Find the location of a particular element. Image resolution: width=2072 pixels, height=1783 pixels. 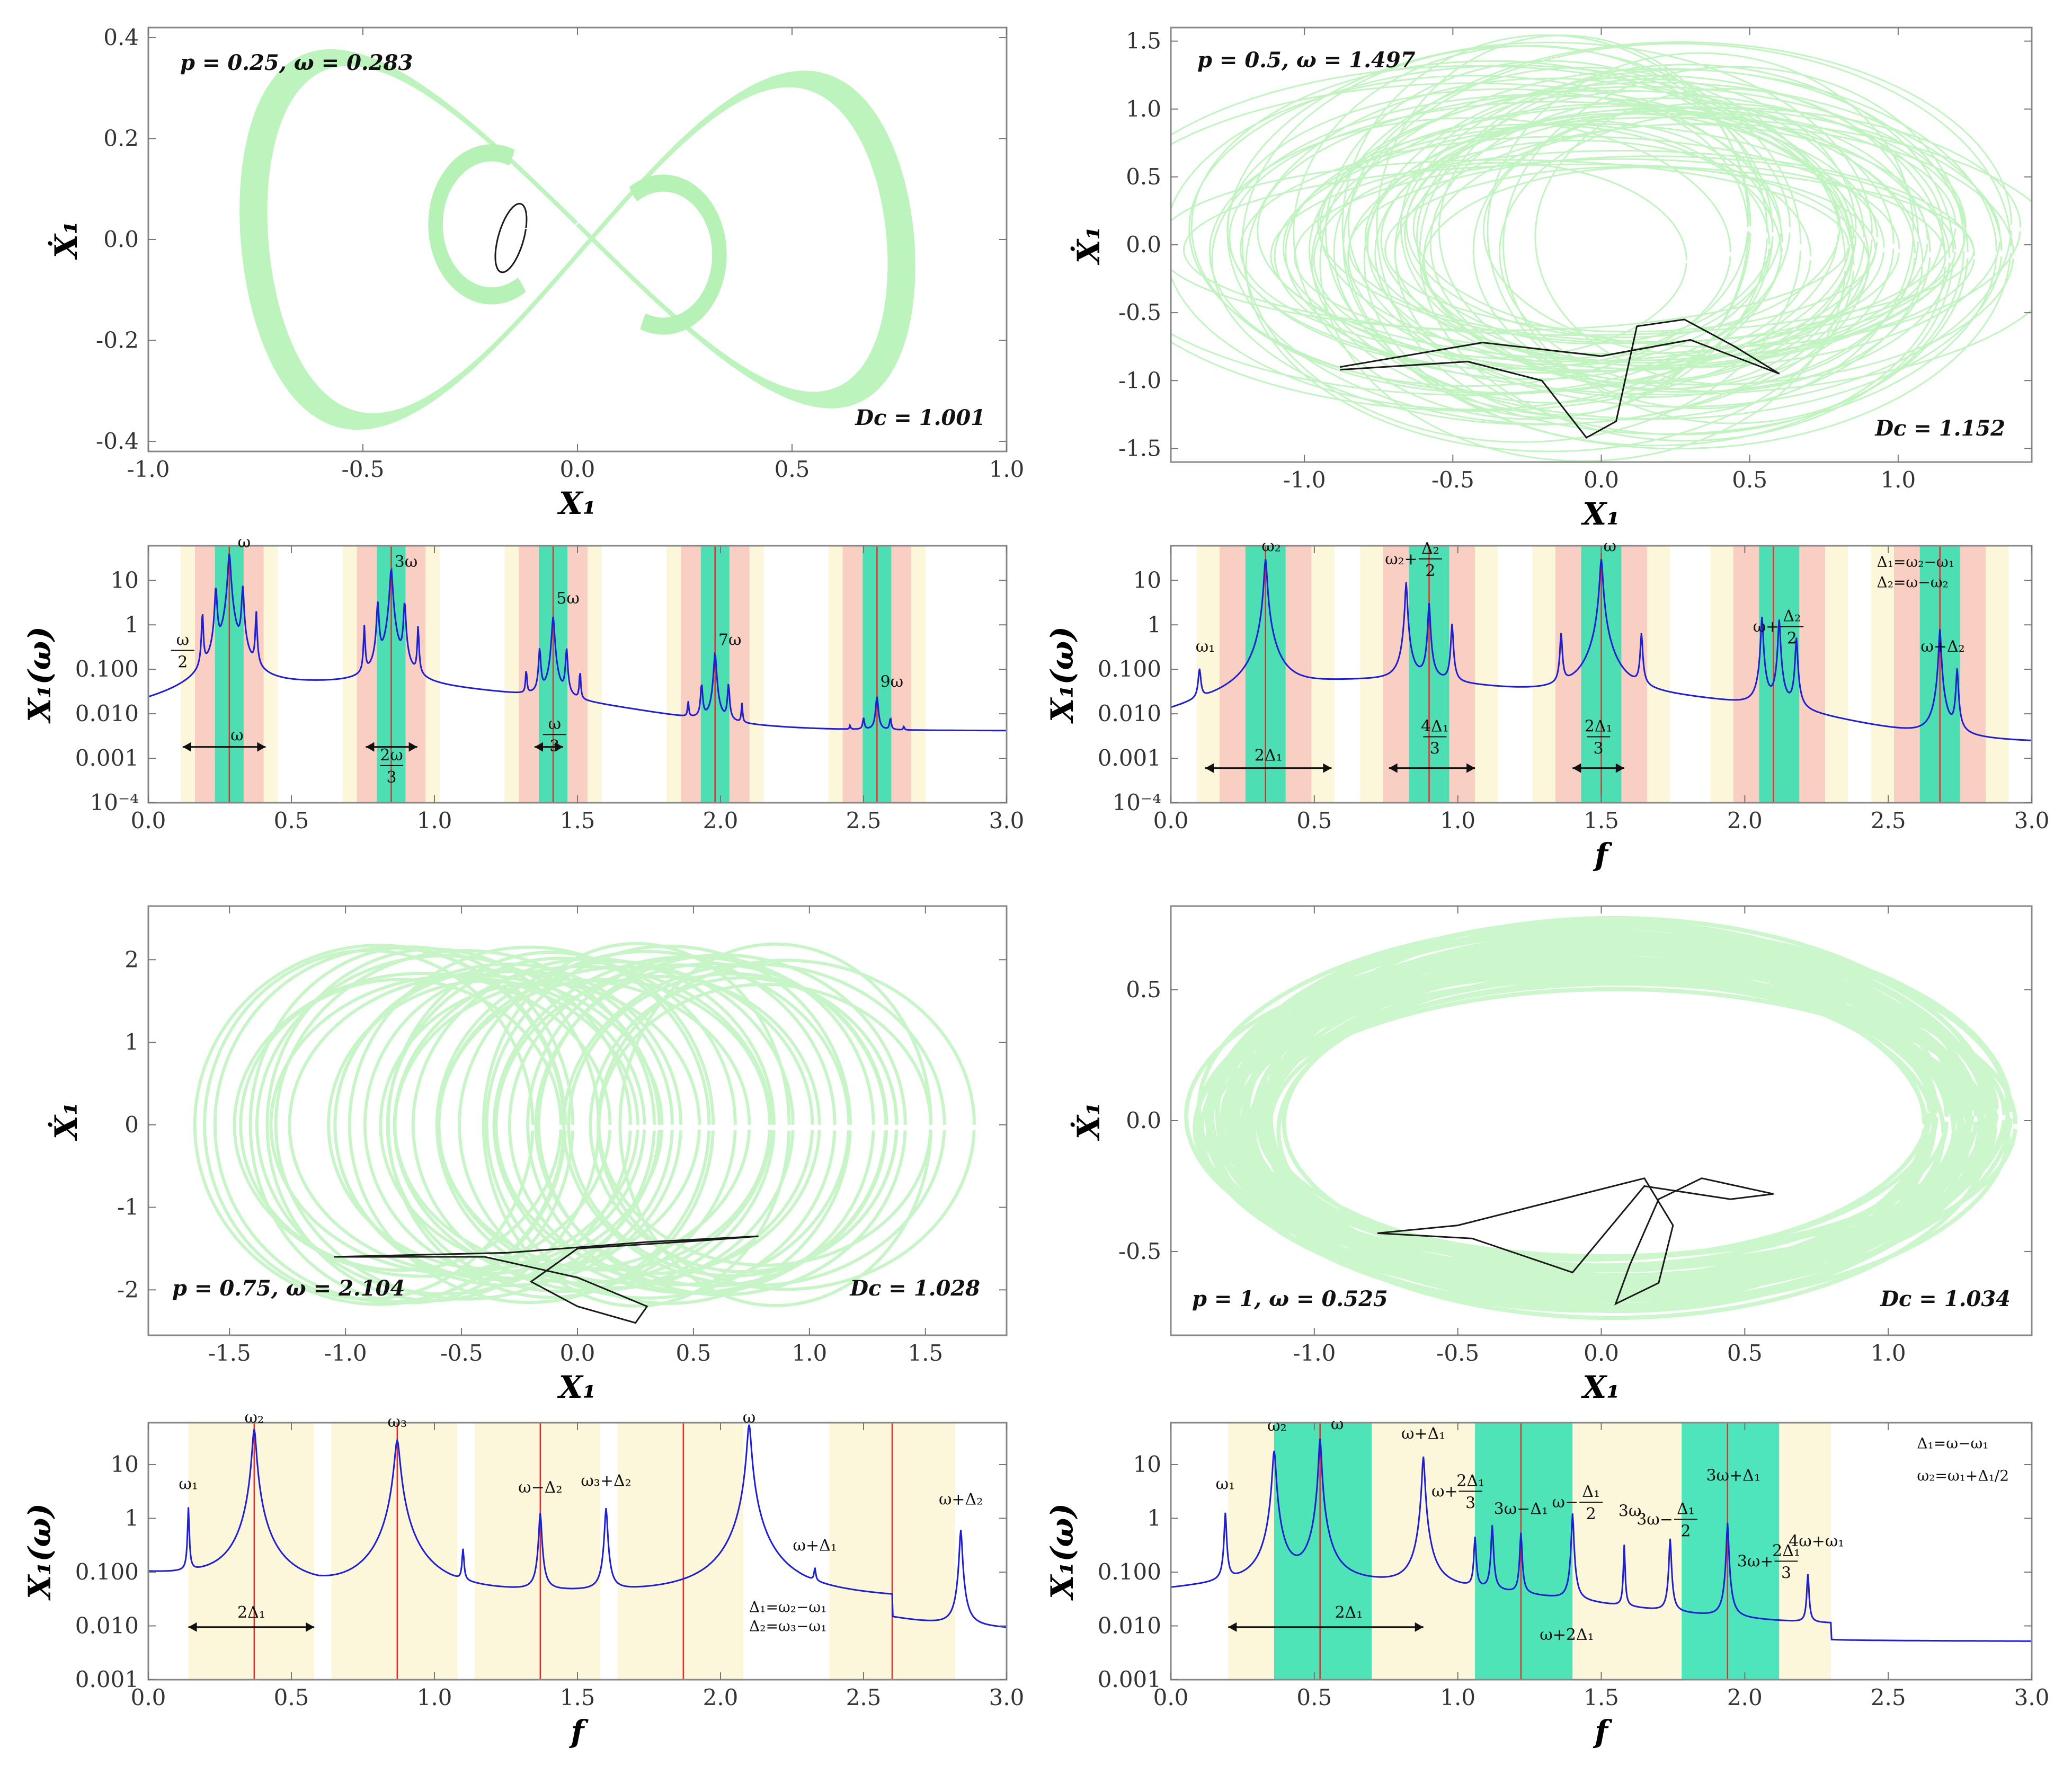

fraction-label-numerator: 2ω is located at coordinates (391, 755).